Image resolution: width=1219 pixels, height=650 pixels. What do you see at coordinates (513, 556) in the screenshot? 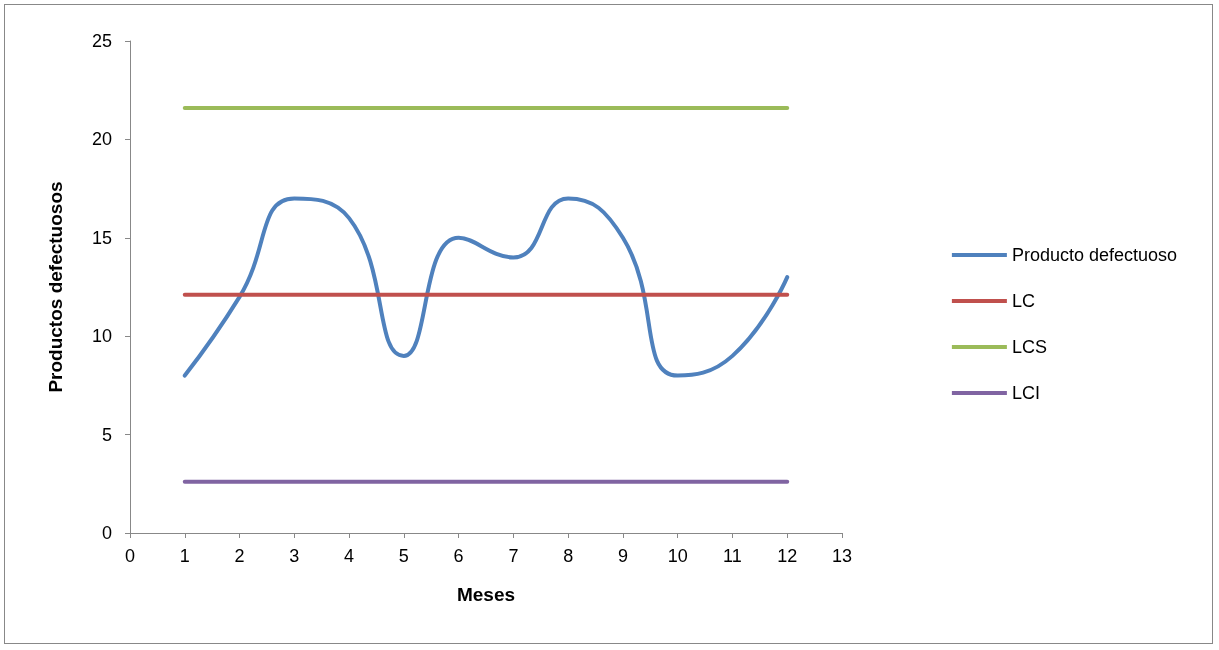
I see `x-tick-label: 7` at bounding box center [513, 556].